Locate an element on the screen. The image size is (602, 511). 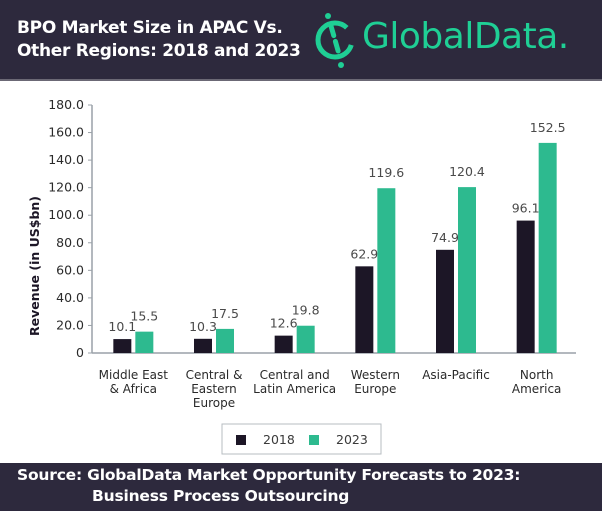
chart-title-line2: Other Regions: 2018 and 2023 is located at coordinates (159, 51).